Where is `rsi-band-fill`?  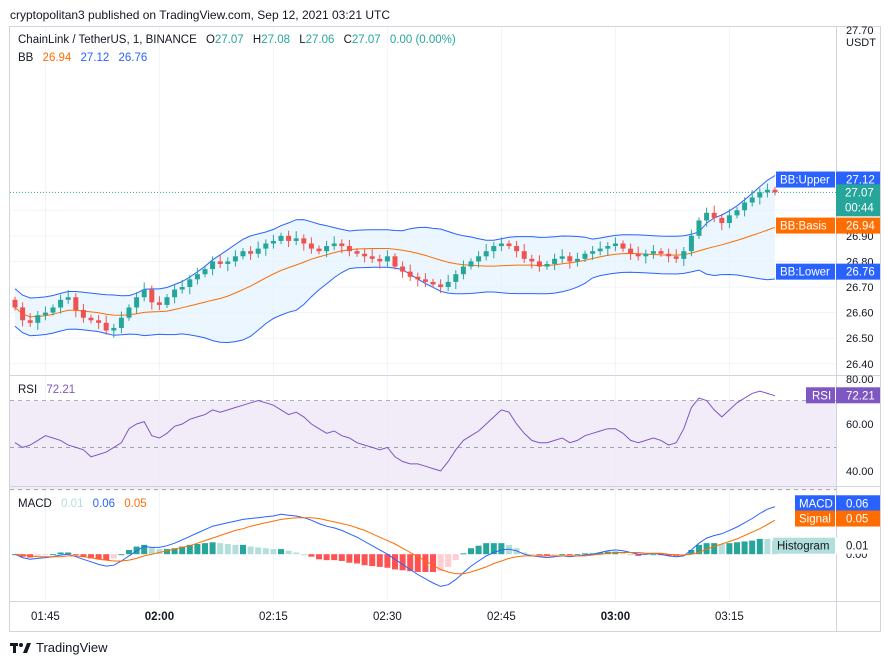 rsi-band-fill is located at coordinates (423, 445).